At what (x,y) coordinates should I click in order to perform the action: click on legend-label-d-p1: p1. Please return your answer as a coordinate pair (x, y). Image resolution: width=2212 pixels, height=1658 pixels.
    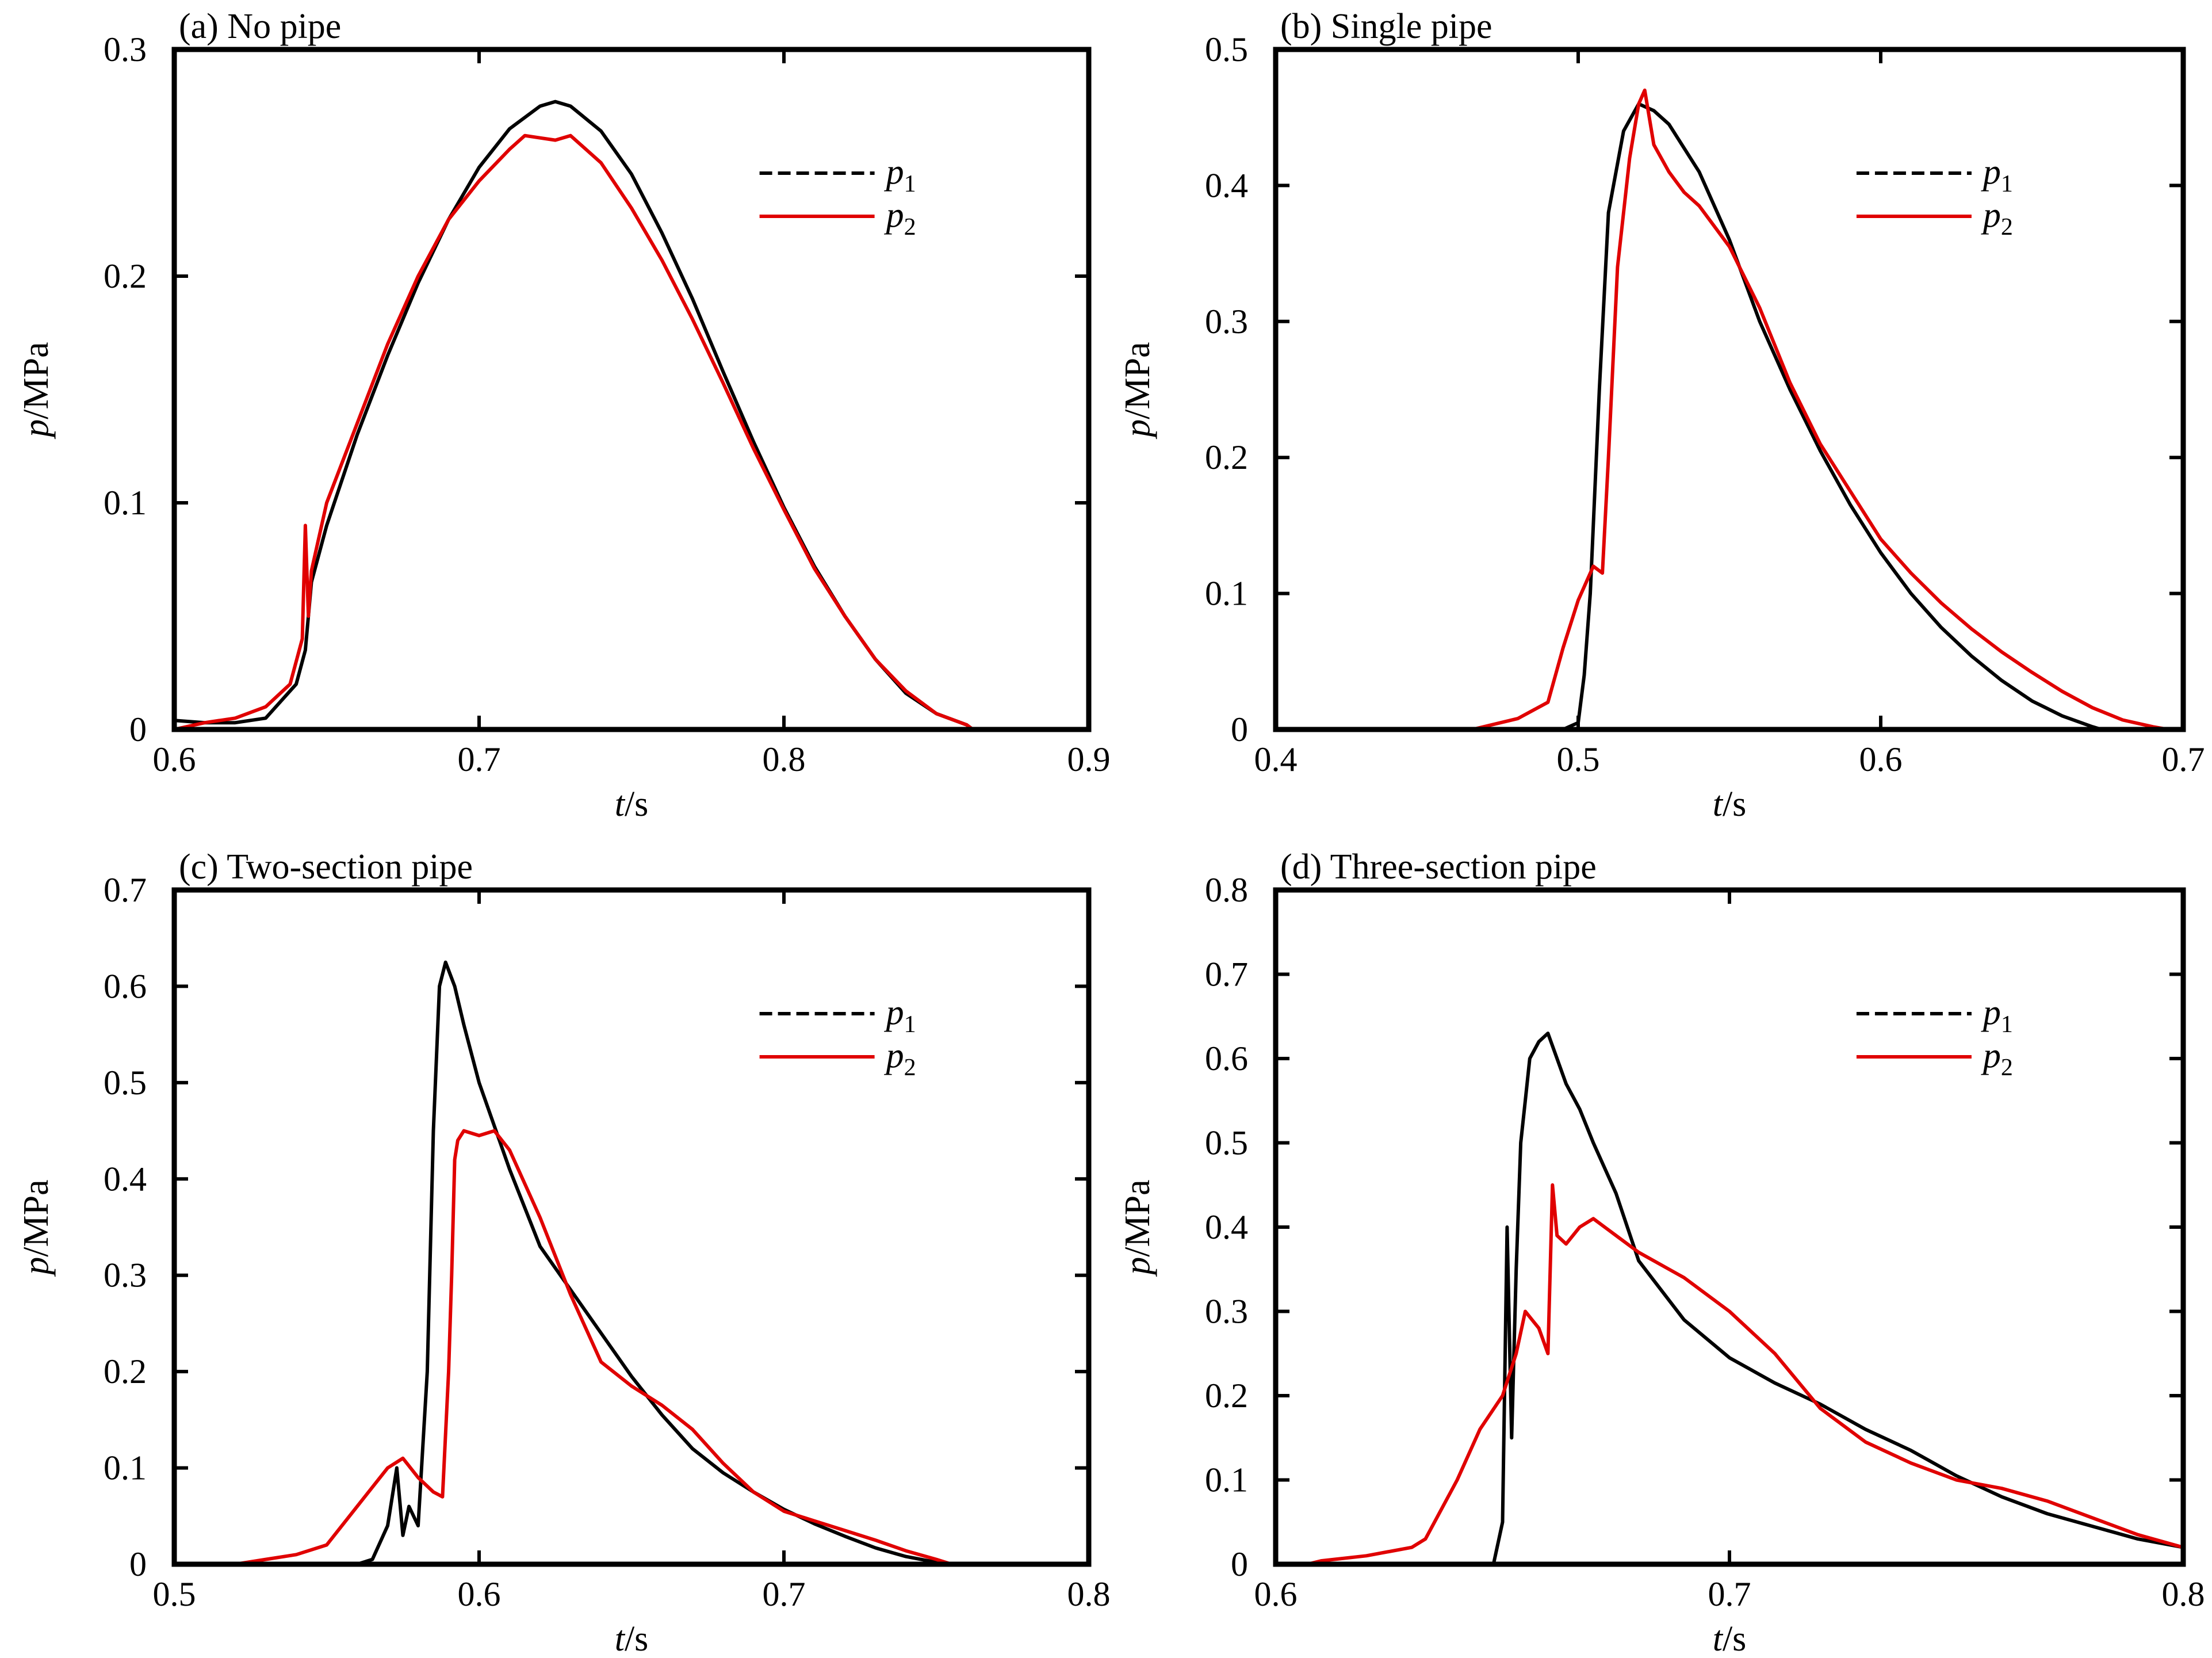
    Looking at the image, I should click on (1997, 1015).